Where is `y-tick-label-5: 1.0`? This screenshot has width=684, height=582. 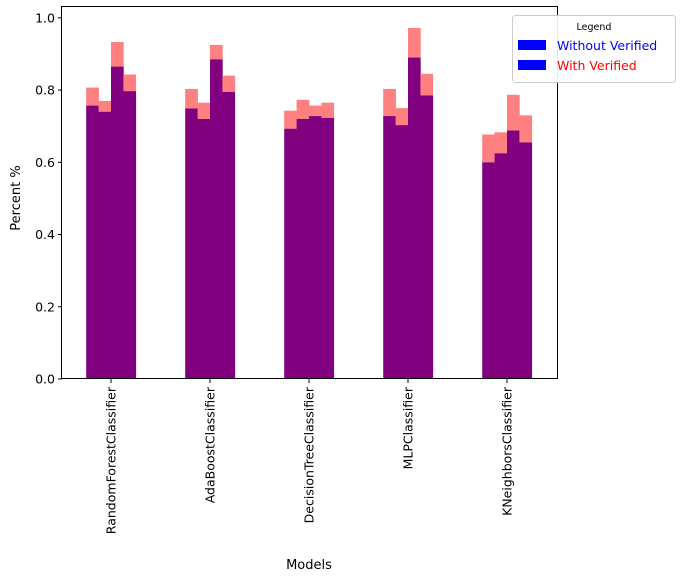 y-tick-label-5: 1.0 is located at coordinates (45, 17).